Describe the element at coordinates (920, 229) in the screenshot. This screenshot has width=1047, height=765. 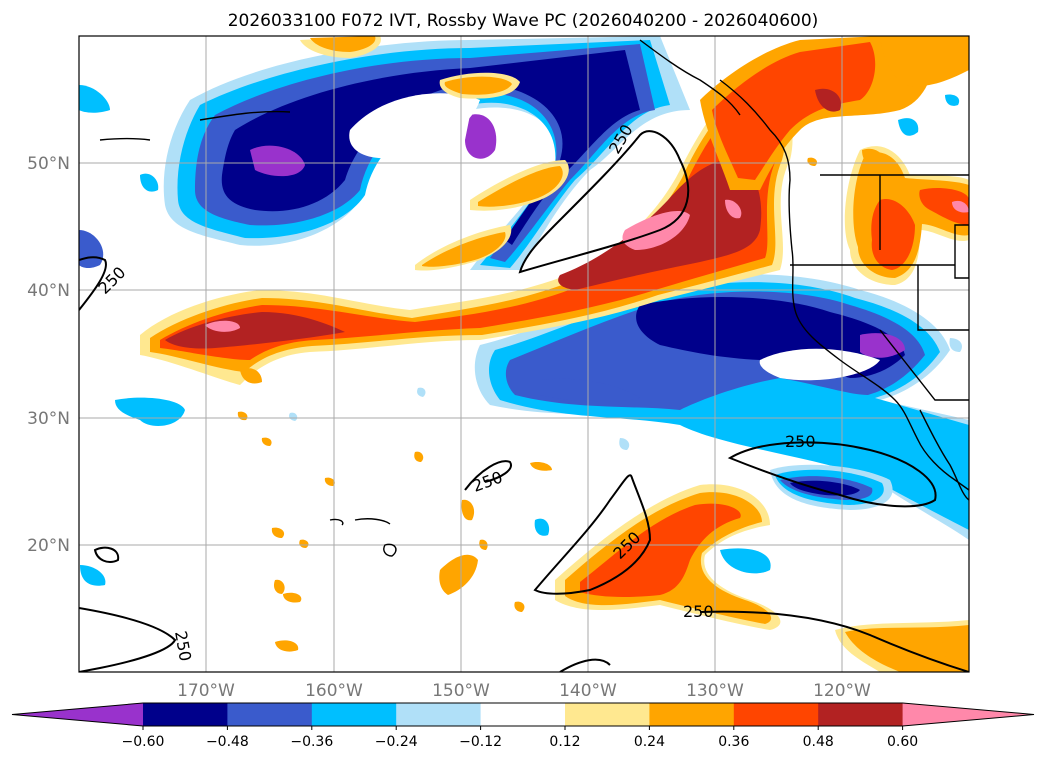
I see `pos-mid-inland` at that location.